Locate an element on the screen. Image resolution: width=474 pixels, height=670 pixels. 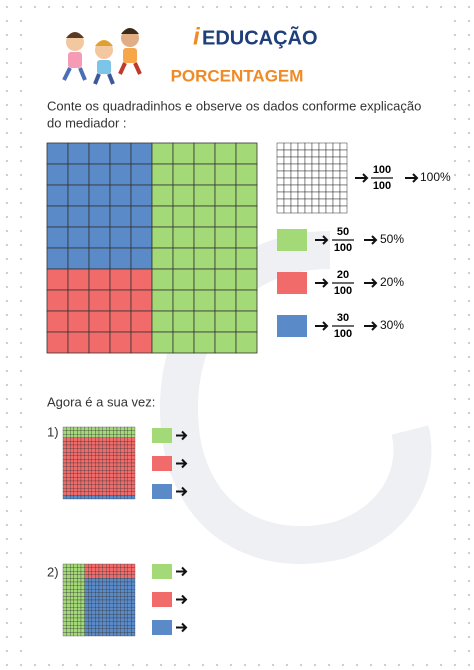
prompt: Agora é a sua vez: is located at coordinates (101, 401).